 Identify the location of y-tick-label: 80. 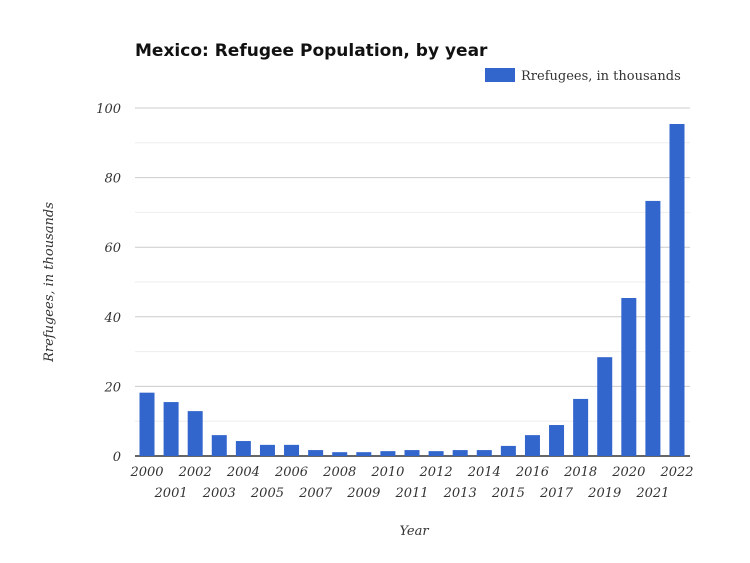
(112, 179).